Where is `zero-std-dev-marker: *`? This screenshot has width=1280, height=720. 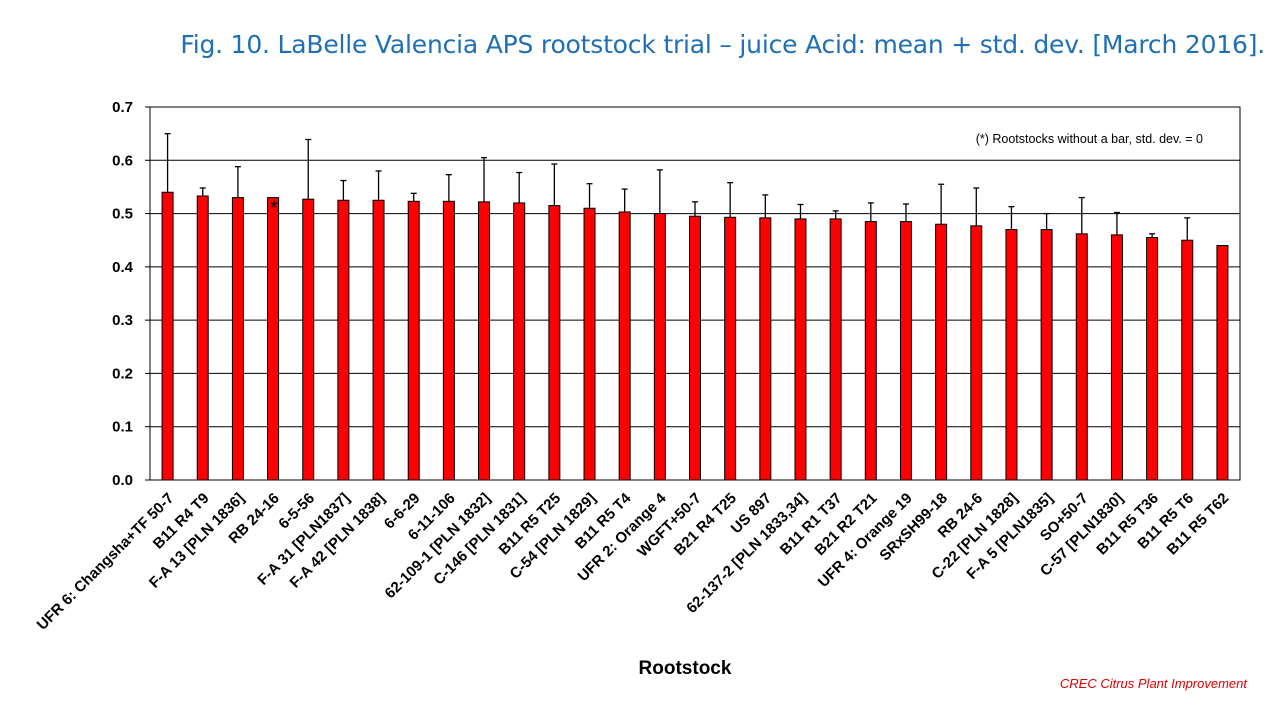
zero-std-dev-marker: * is located at coordinates (274, 209).